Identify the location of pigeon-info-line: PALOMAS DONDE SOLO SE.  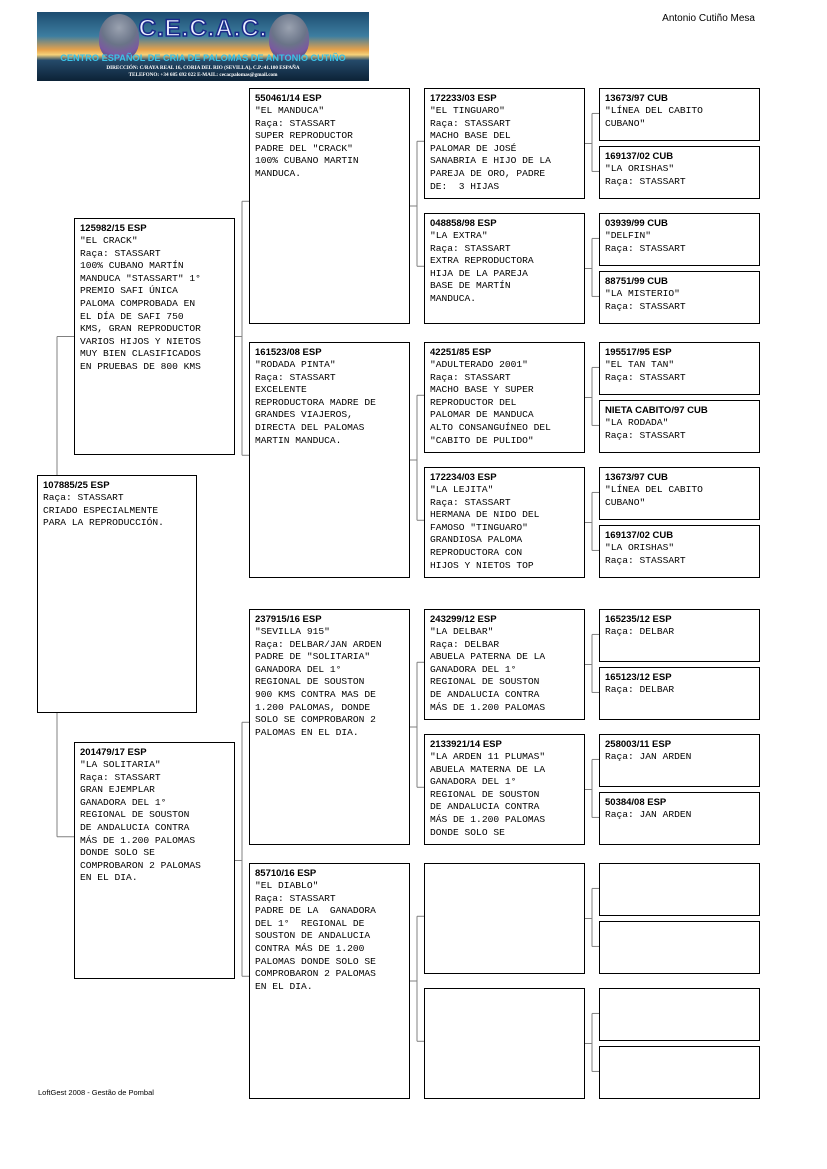
(315, 961).